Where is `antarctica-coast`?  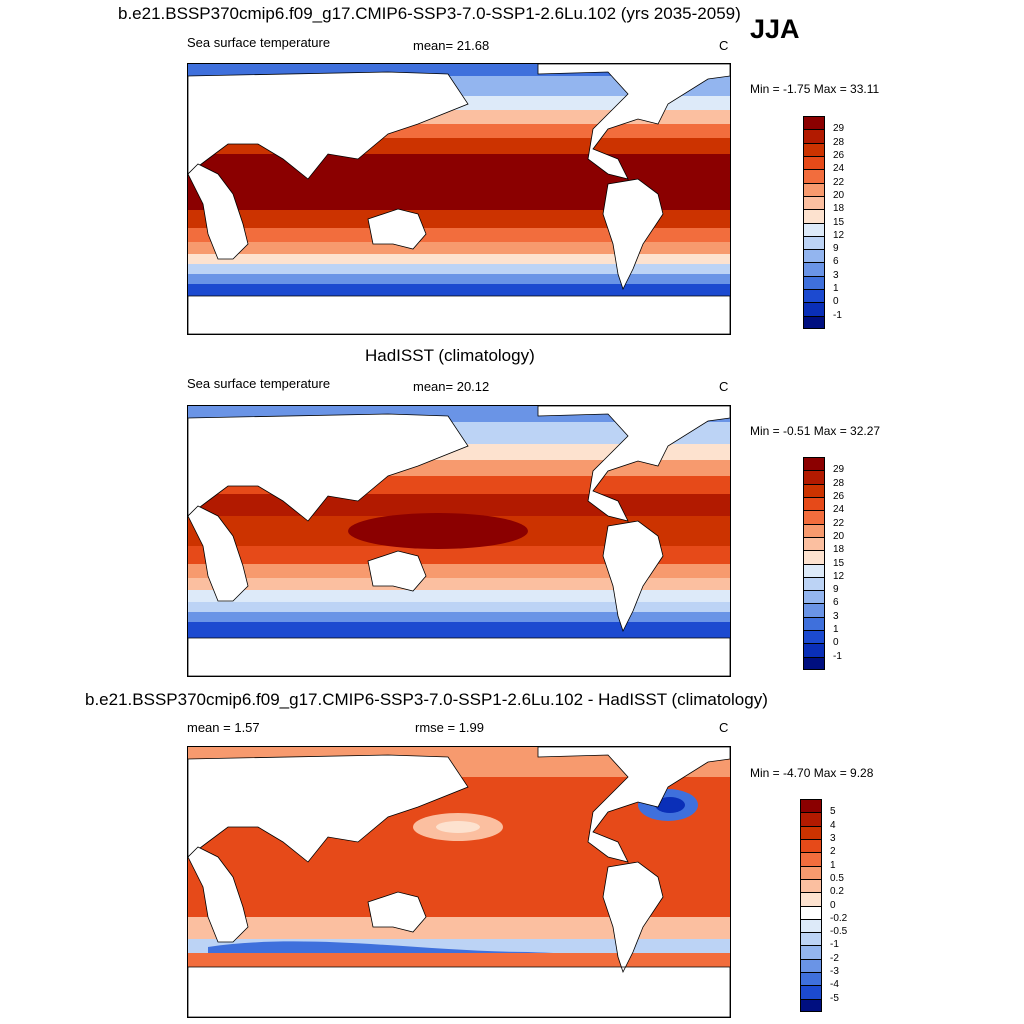 antarctica-coast is located at coordinates (459, 991).